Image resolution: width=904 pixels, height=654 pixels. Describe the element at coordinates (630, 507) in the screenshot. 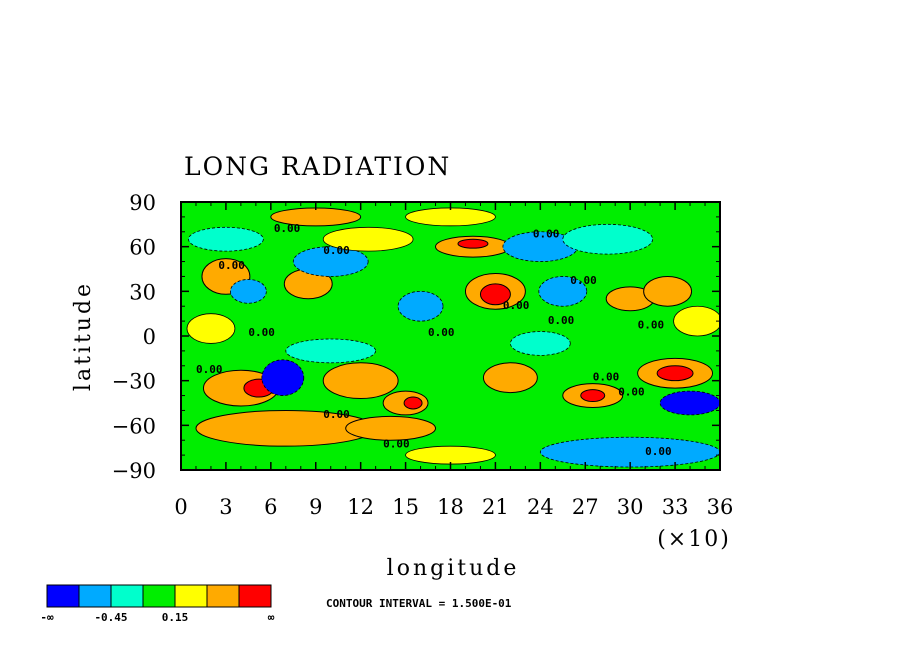

I see `x-tick-label: 30` at that location.